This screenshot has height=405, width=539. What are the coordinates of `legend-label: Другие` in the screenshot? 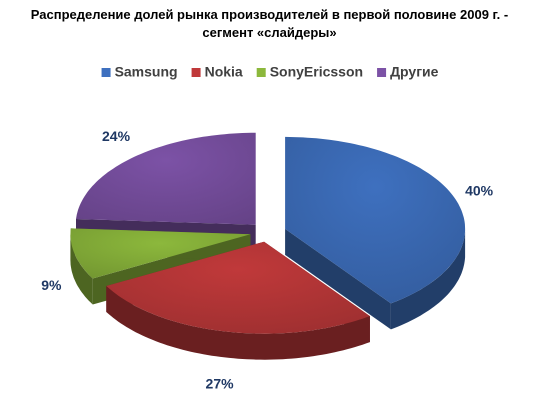 It's located at (414, 72).